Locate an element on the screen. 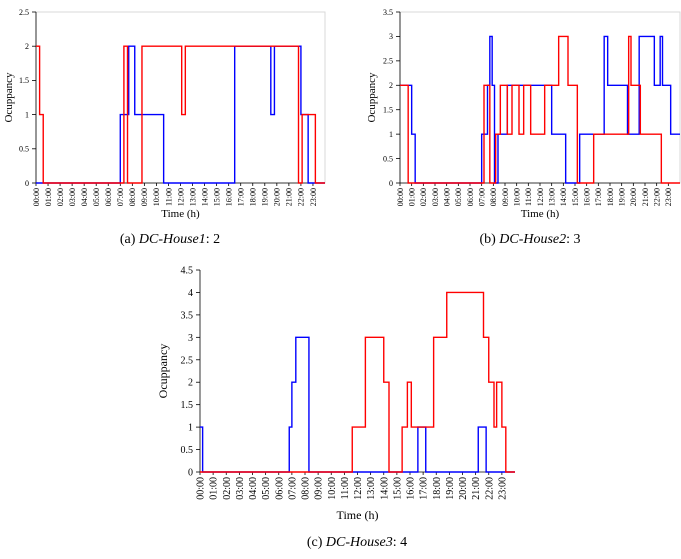  y-tick-label: 2 is located at coordinates (27, 46).